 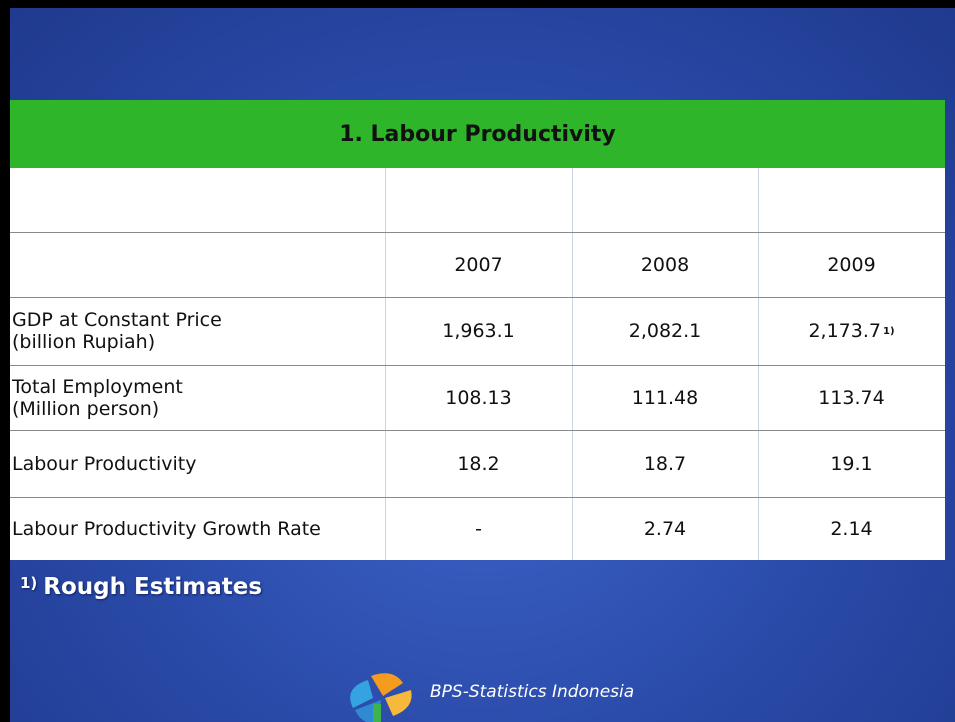 I want to click on row-label: Labour Productivity, so click(x=197, y=463).